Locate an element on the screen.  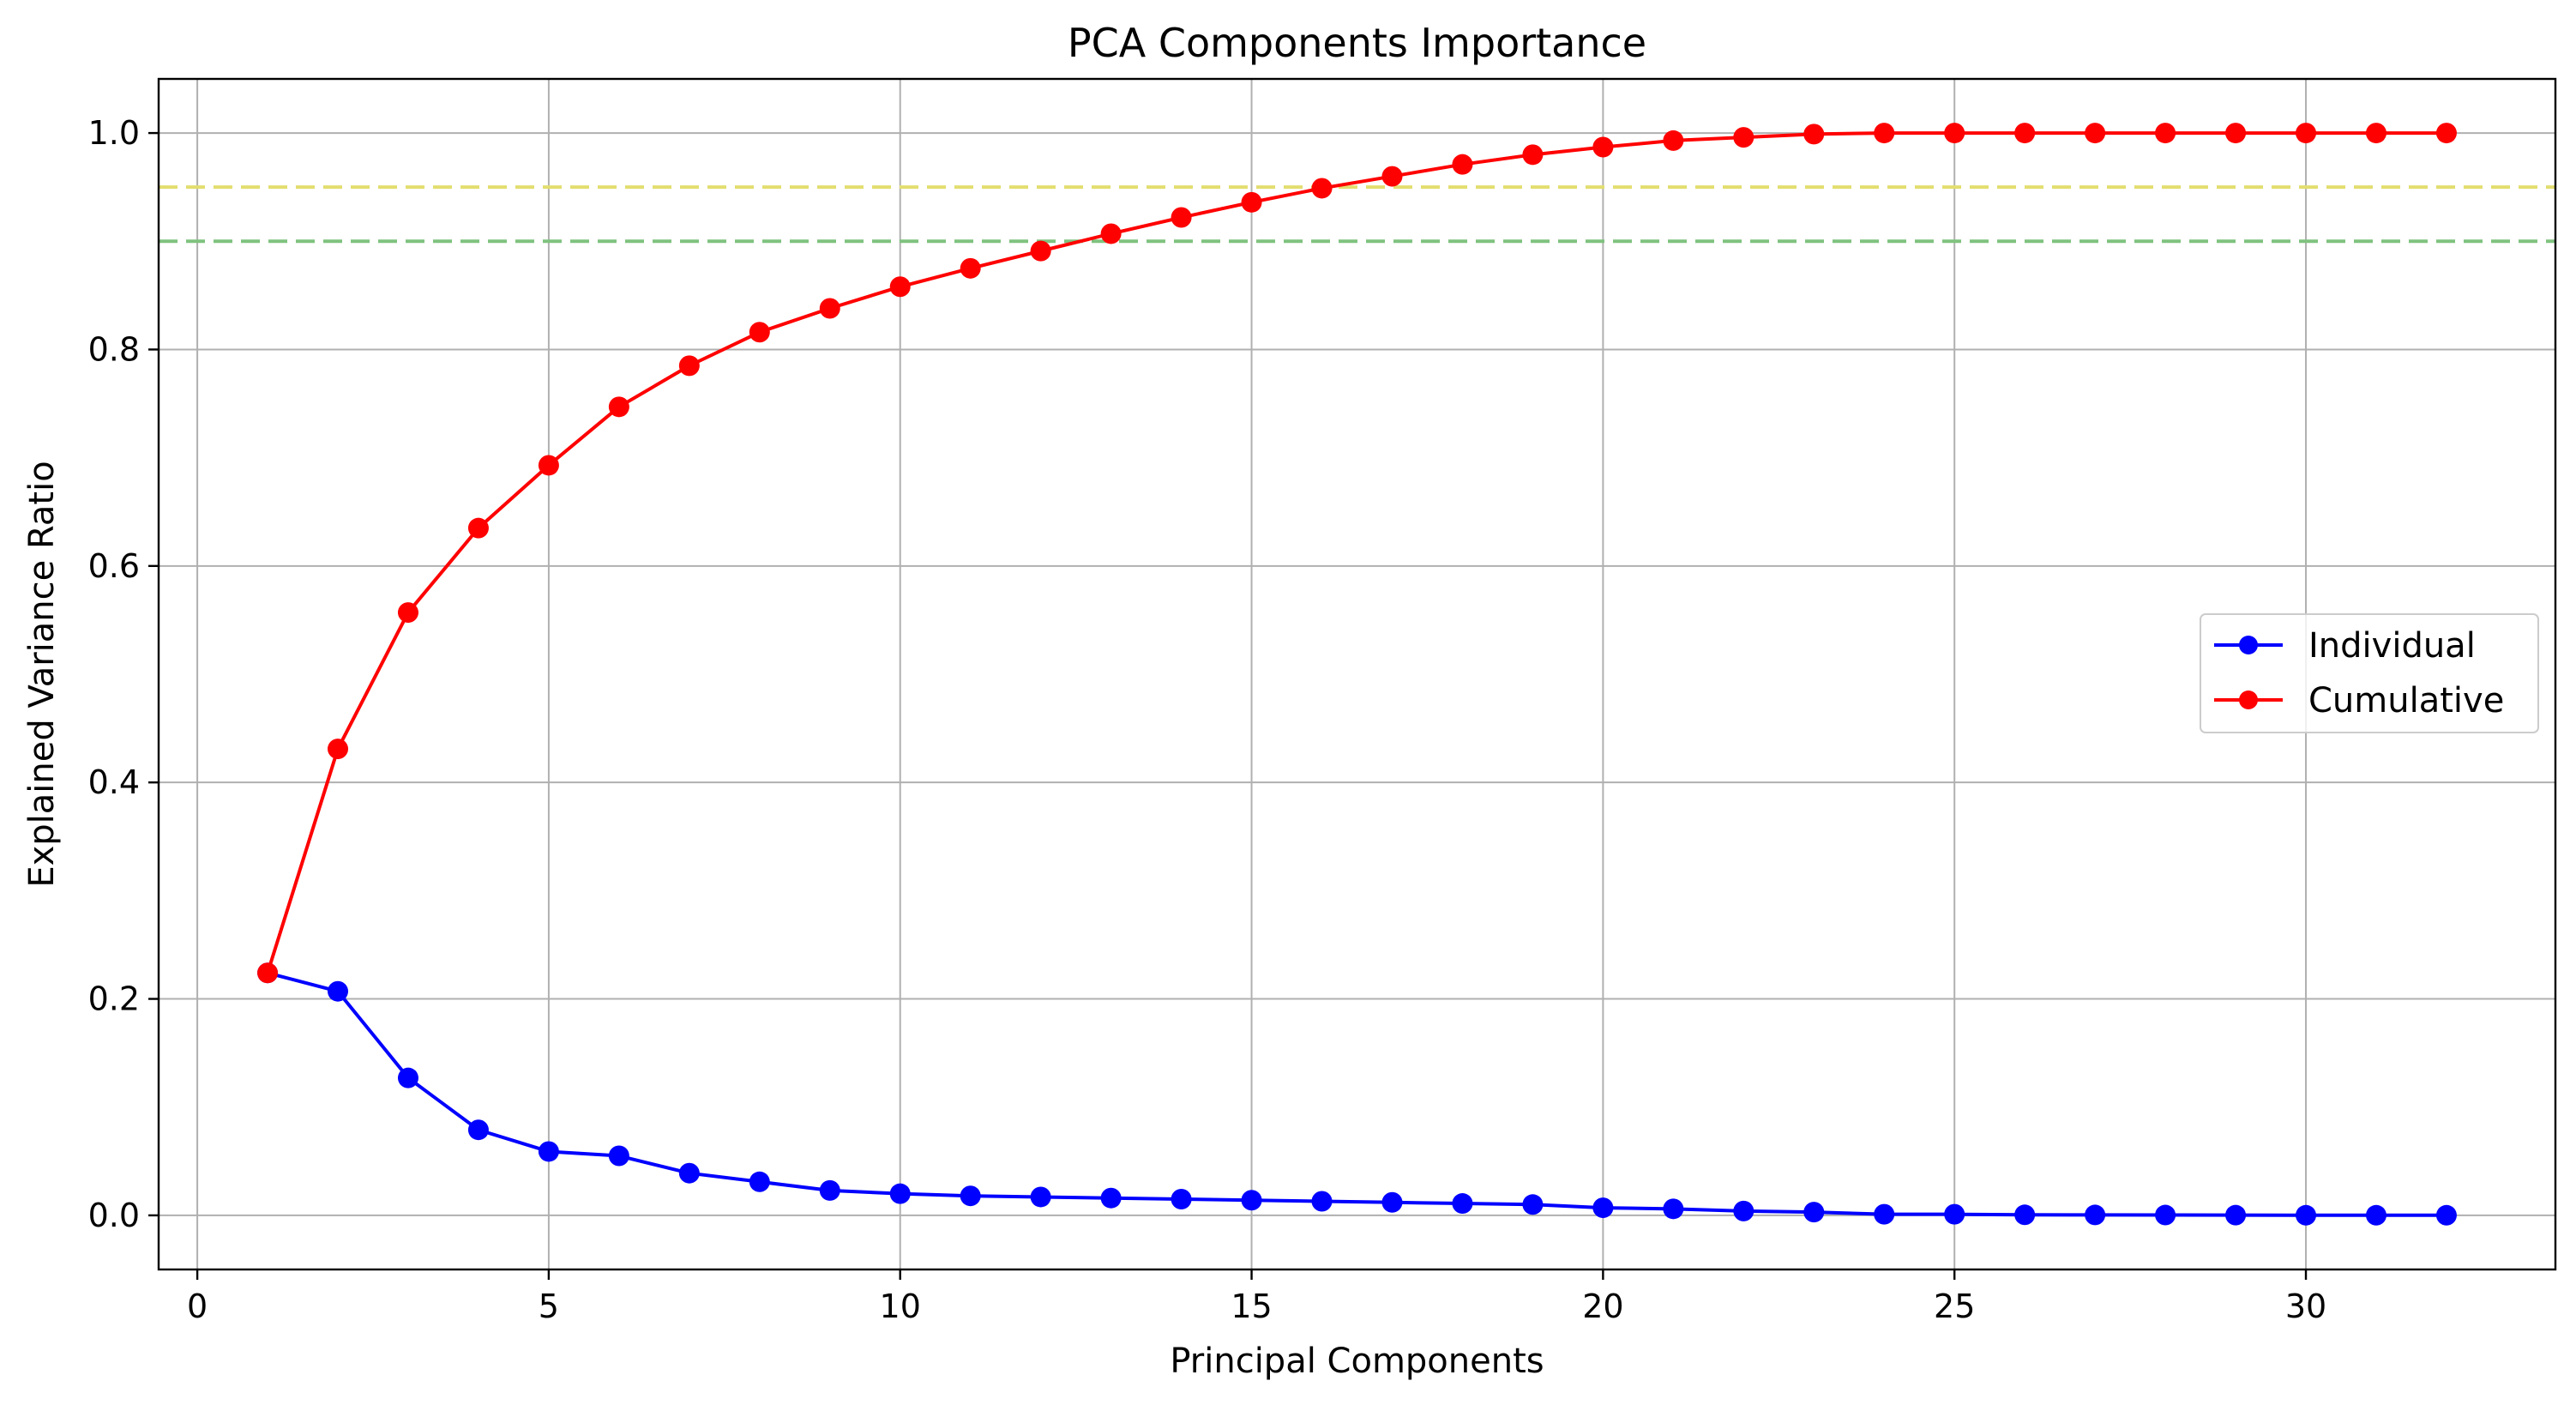
y-tick-label: 0.8 is located at coordinates (114, 349).